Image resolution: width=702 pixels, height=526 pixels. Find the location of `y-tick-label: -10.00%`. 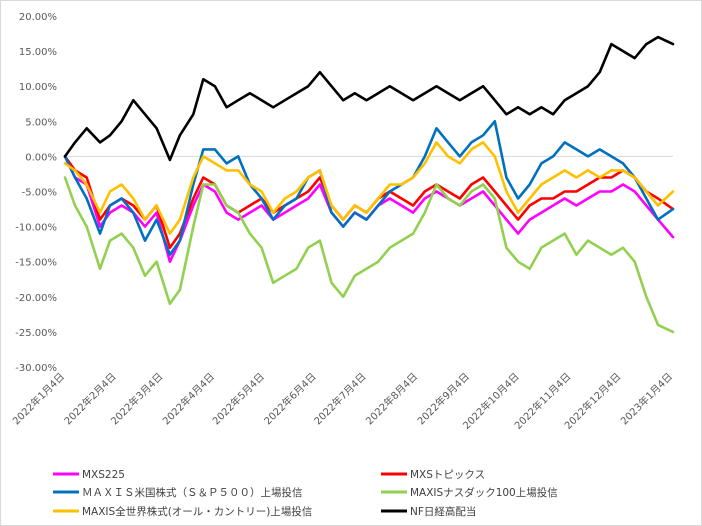

y-tick-label: -10.00% is located at coordinates (36, 228).